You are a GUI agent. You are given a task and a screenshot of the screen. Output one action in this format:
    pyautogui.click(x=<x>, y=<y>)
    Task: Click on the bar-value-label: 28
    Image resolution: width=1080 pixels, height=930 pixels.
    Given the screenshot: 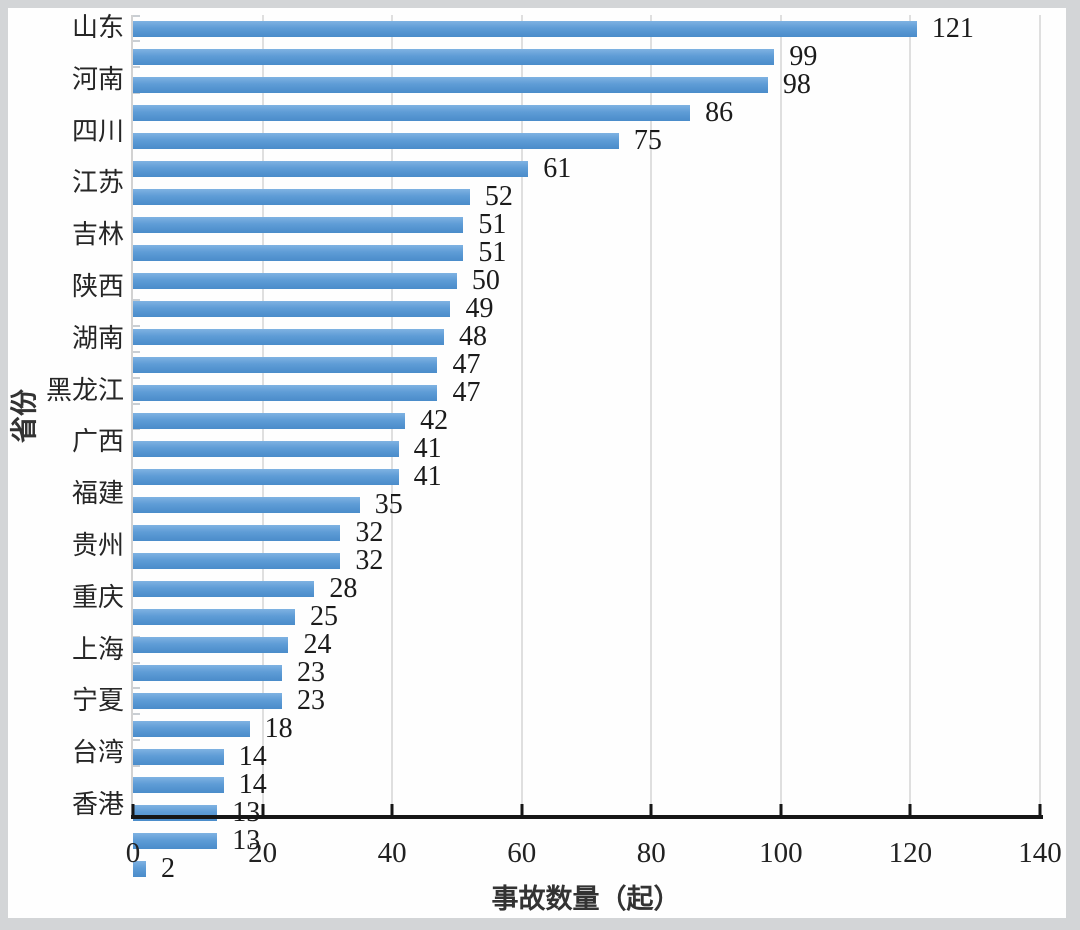 What is the action you would take?
    pyautogui.click(x=343, y=588)
    